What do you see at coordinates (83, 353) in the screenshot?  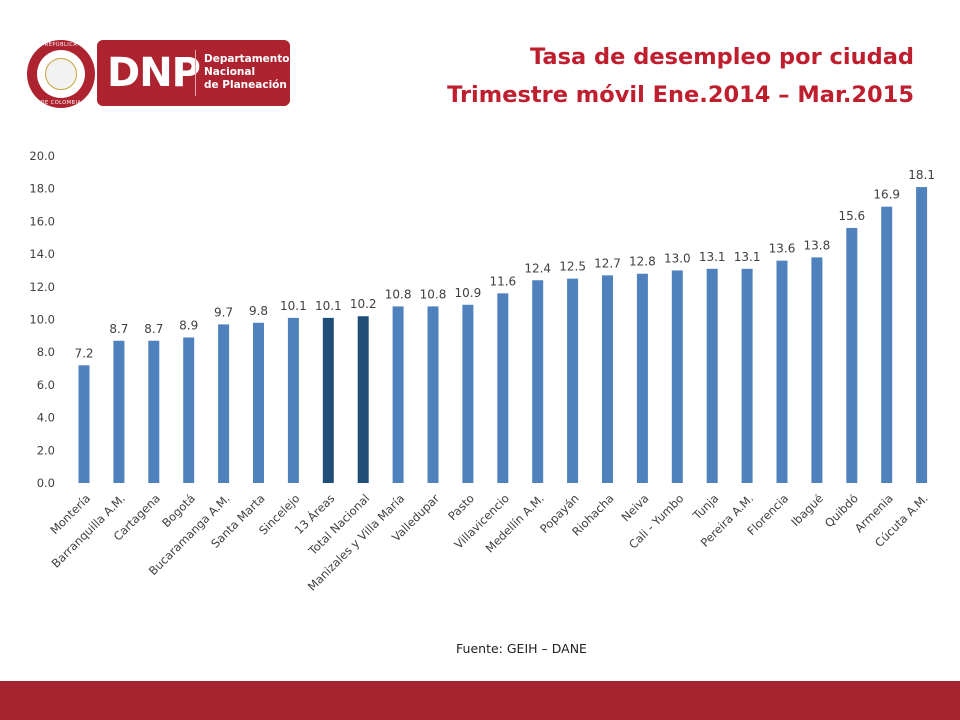 I see `data-label: 7.2` at bounding box center [83, 353].